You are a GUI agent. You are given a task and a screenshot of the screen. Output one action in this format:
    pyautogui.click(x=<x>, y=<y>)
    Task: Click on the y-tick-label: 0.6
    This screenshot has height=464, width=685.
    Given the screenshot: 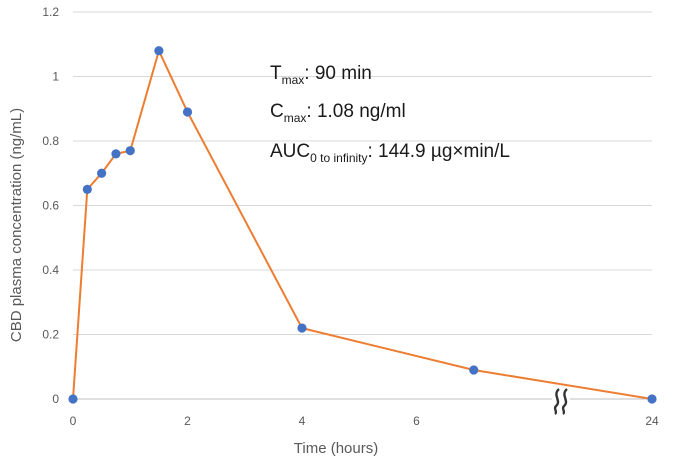 What is the action you would take?
    pyautogui.click(x=50, y=206)
    